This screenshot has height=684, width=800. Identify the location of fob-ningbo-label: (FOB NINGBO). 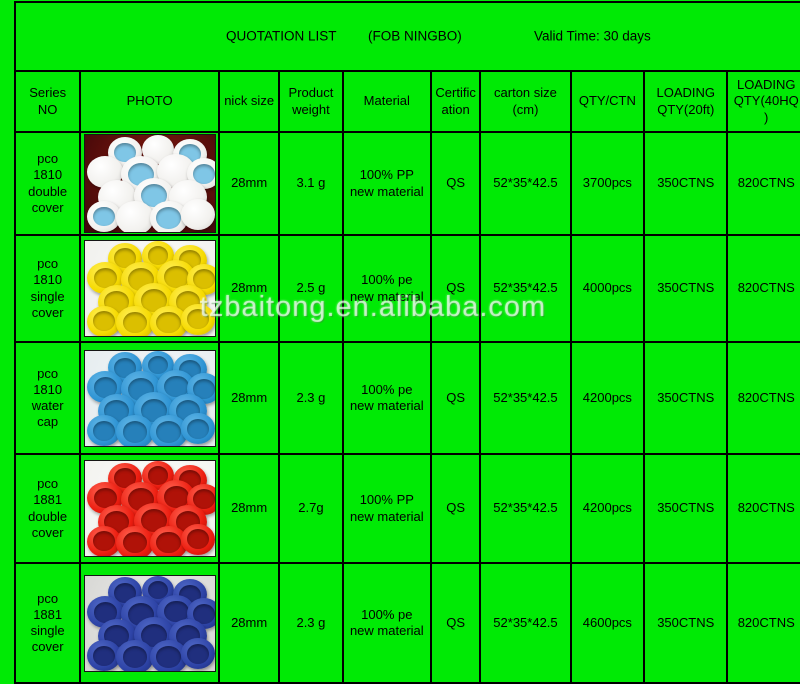
(415, 36).